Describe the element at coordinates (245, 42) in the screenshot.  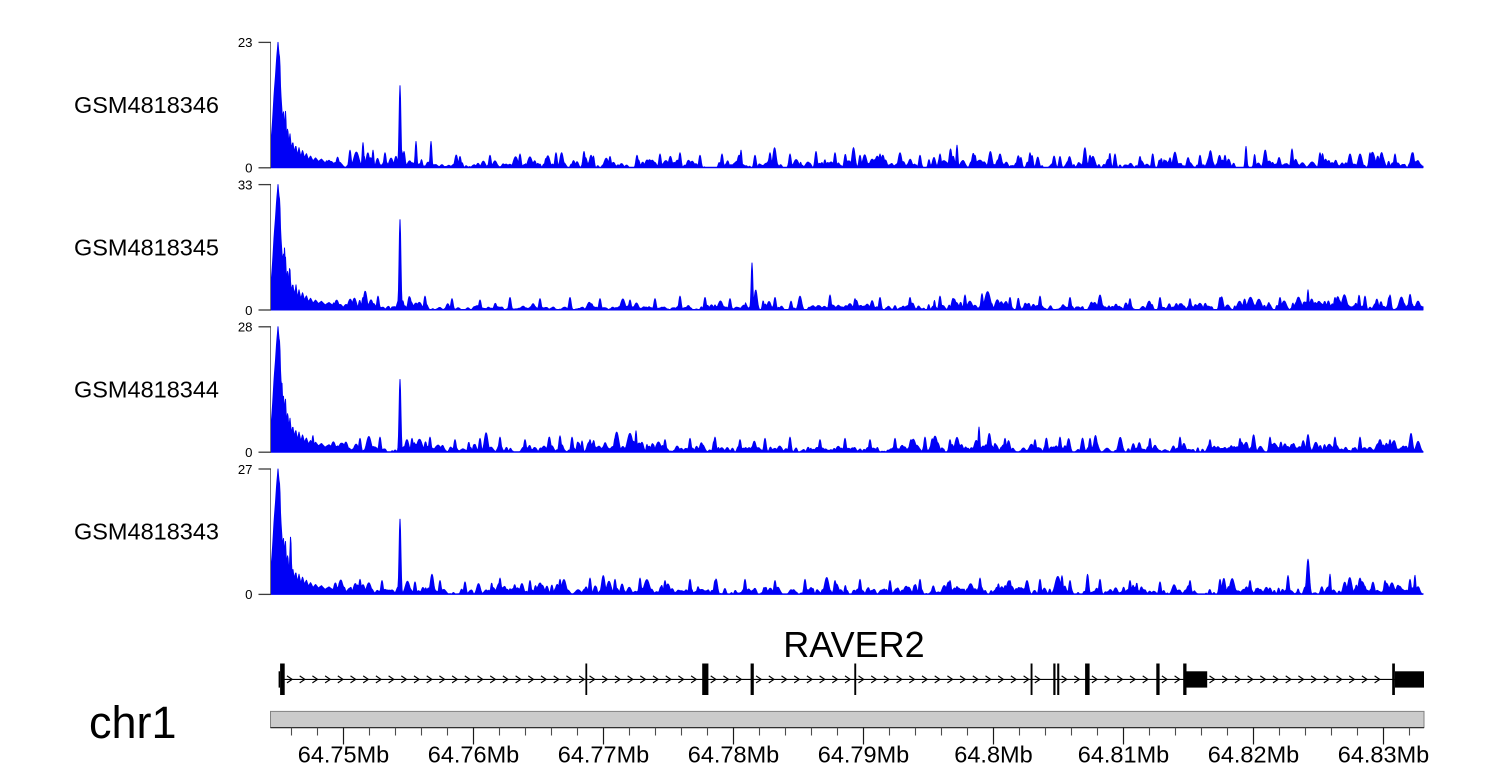
I see `svg-text: 23` at that location.